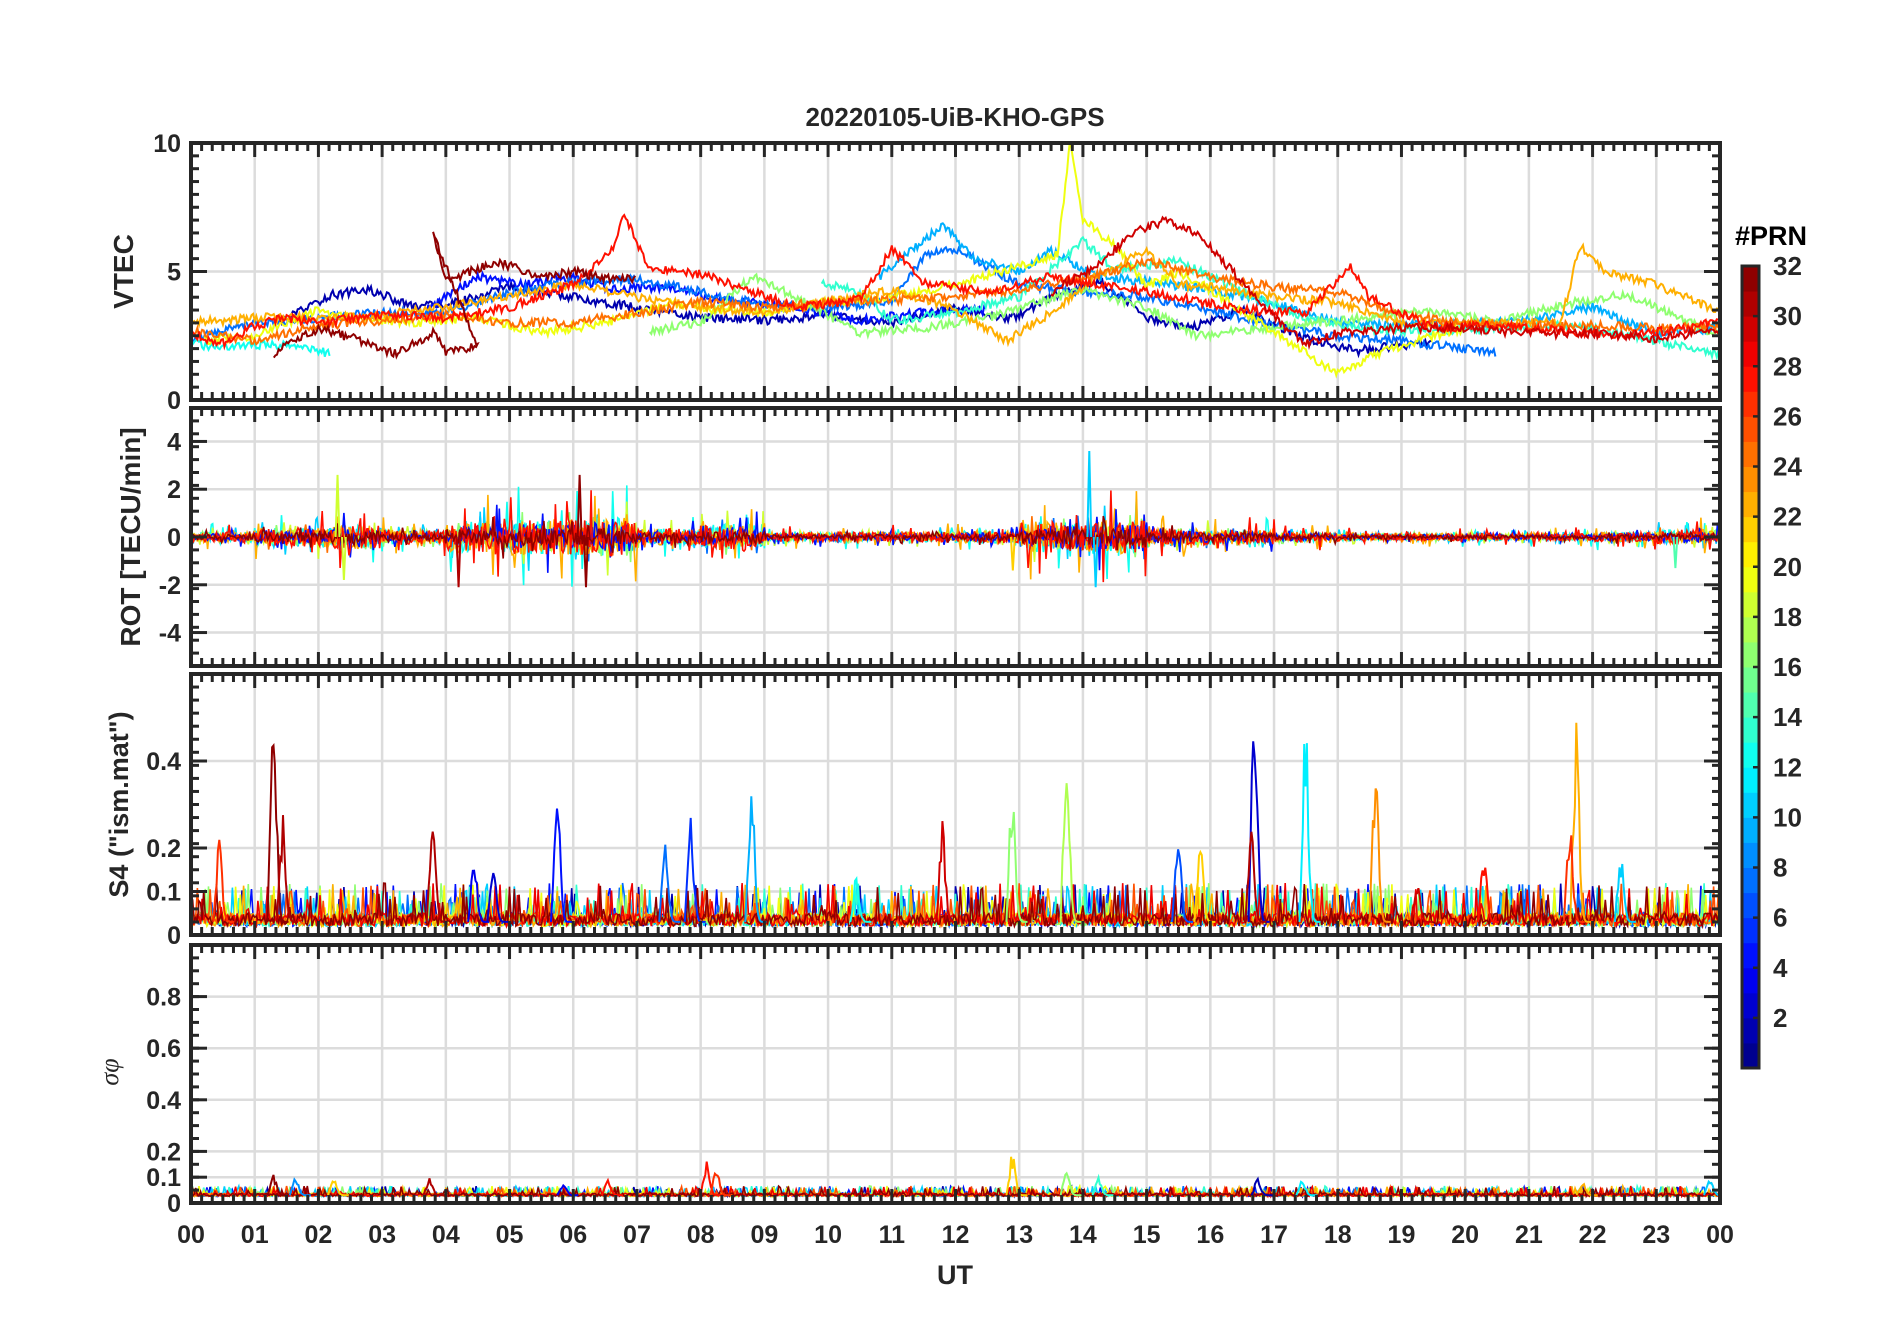  What do you see at coordinates (1787, 517) in the screenshot?
I see `colorbar-tick-label: 22` at bounding box center [1787, 517].